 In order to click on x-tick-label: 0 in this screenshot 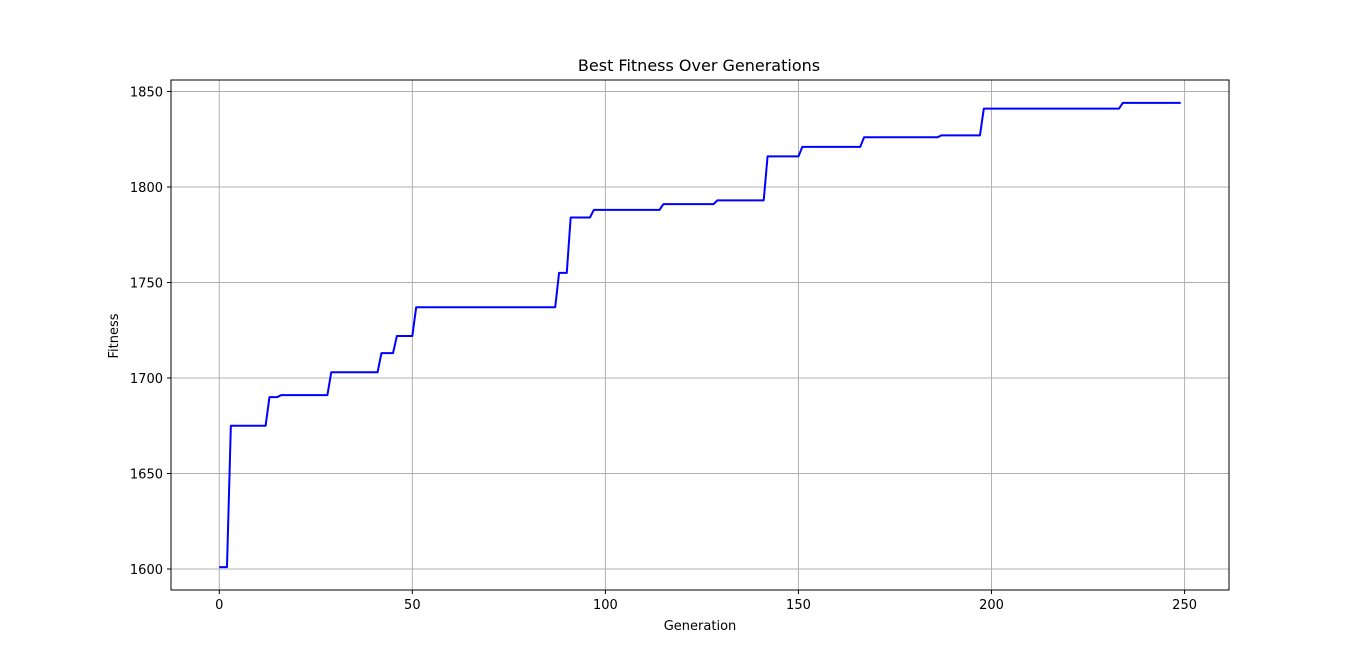, I will do `click(219, 605)`.